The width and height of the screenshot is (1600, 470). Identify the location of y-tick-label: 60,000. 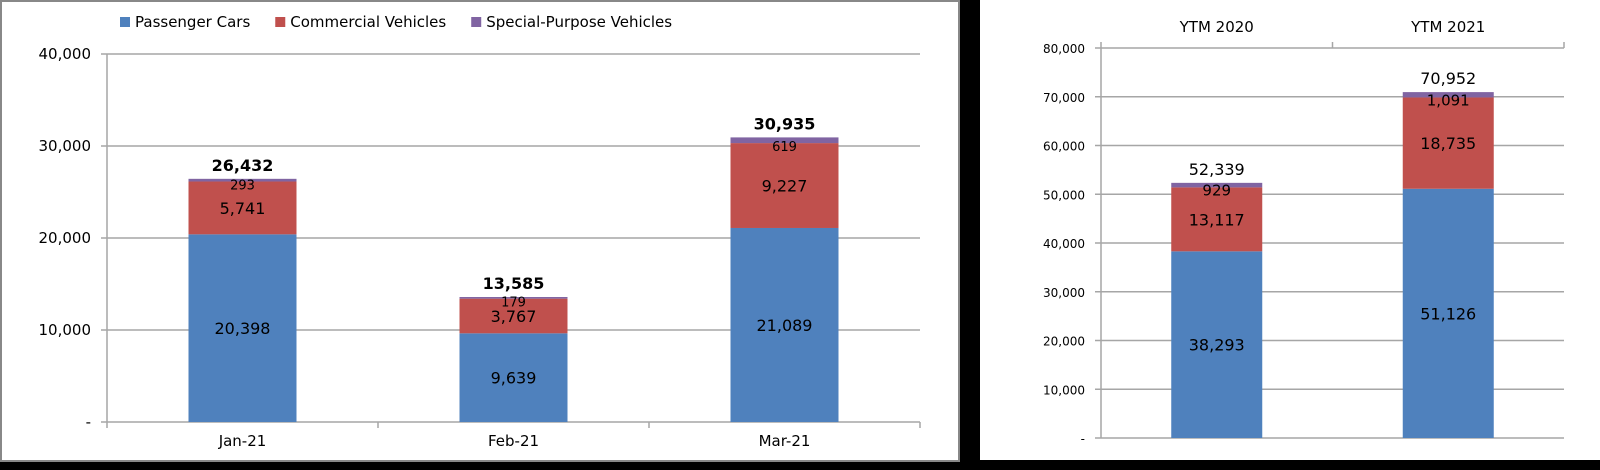
(1064, 147).